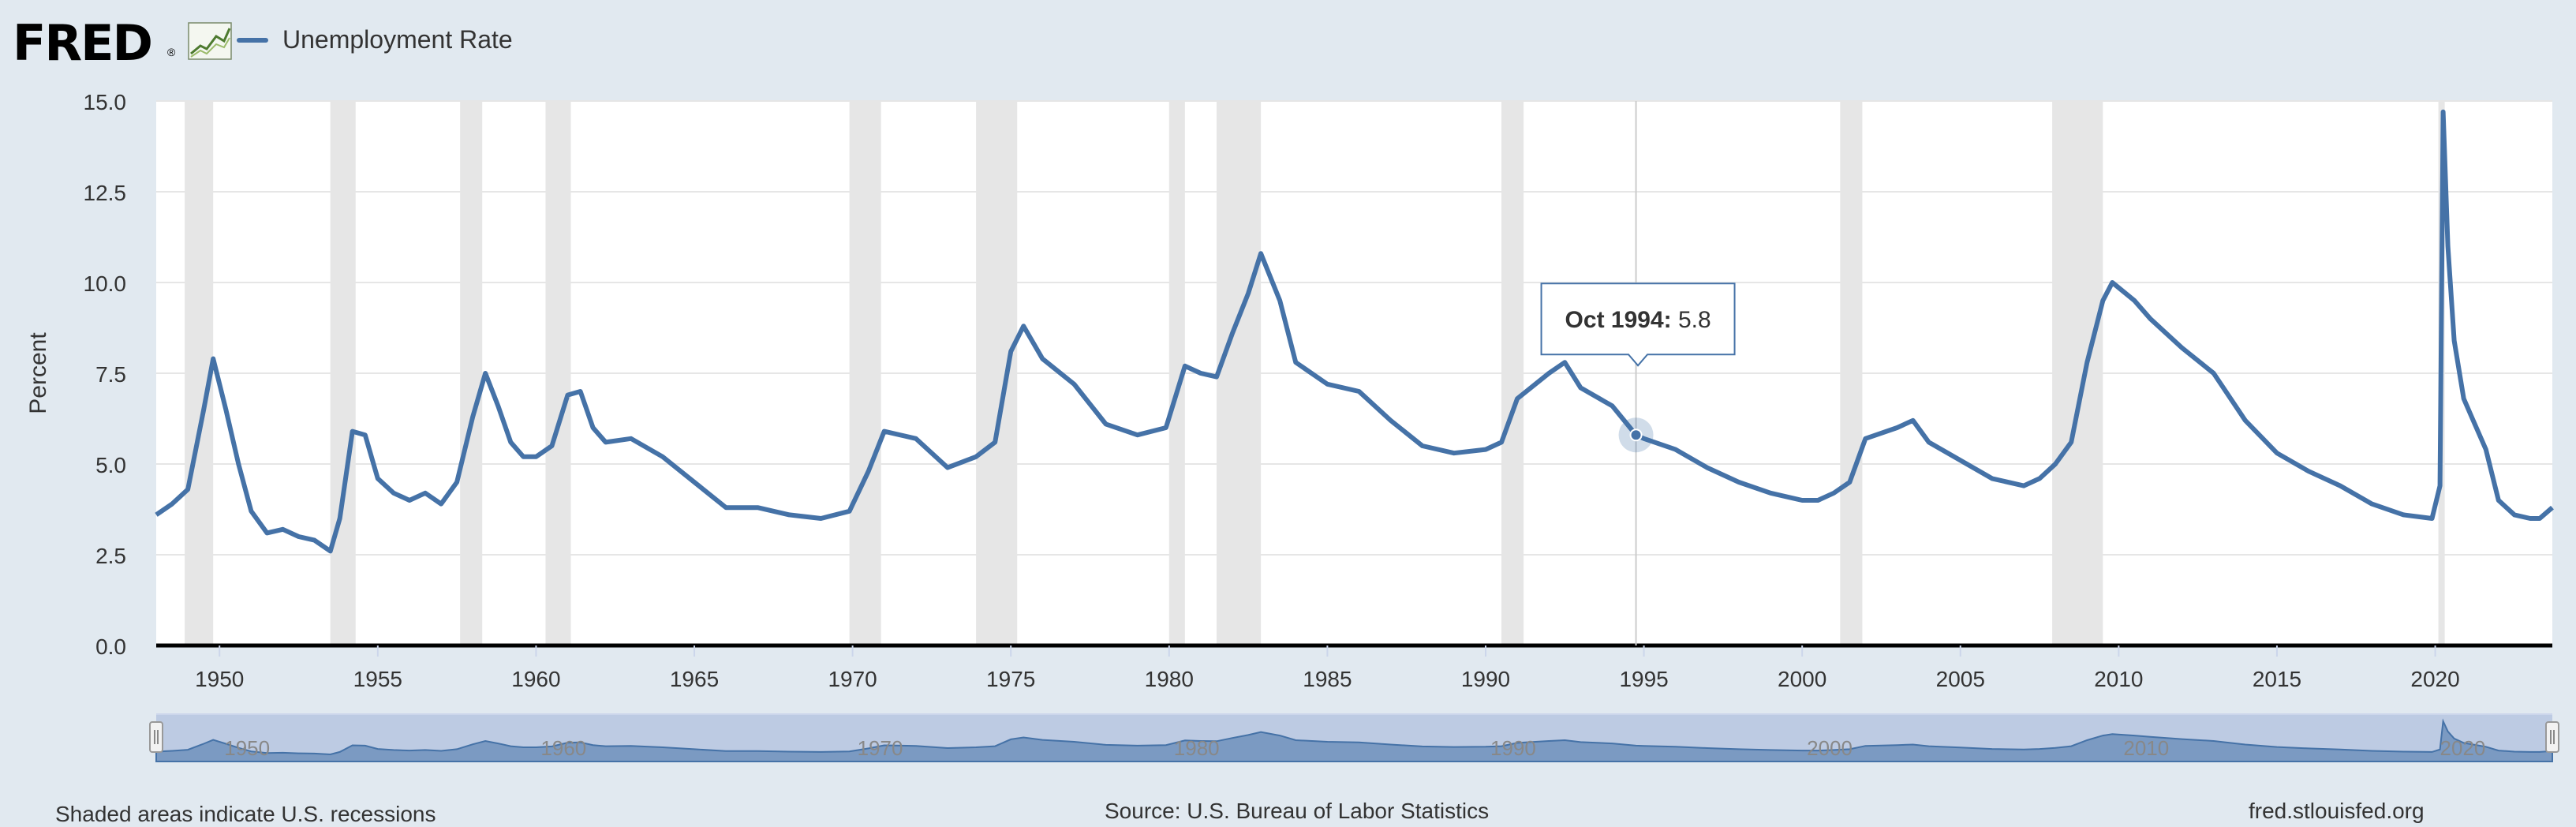 Image resolution: width=2576 pixels, height=827 pixels. What do you see at coordinates (2434, 679) in the screenshot?
I see `x-tick-label-2020: 2020` at bounding box center [2434, 679].